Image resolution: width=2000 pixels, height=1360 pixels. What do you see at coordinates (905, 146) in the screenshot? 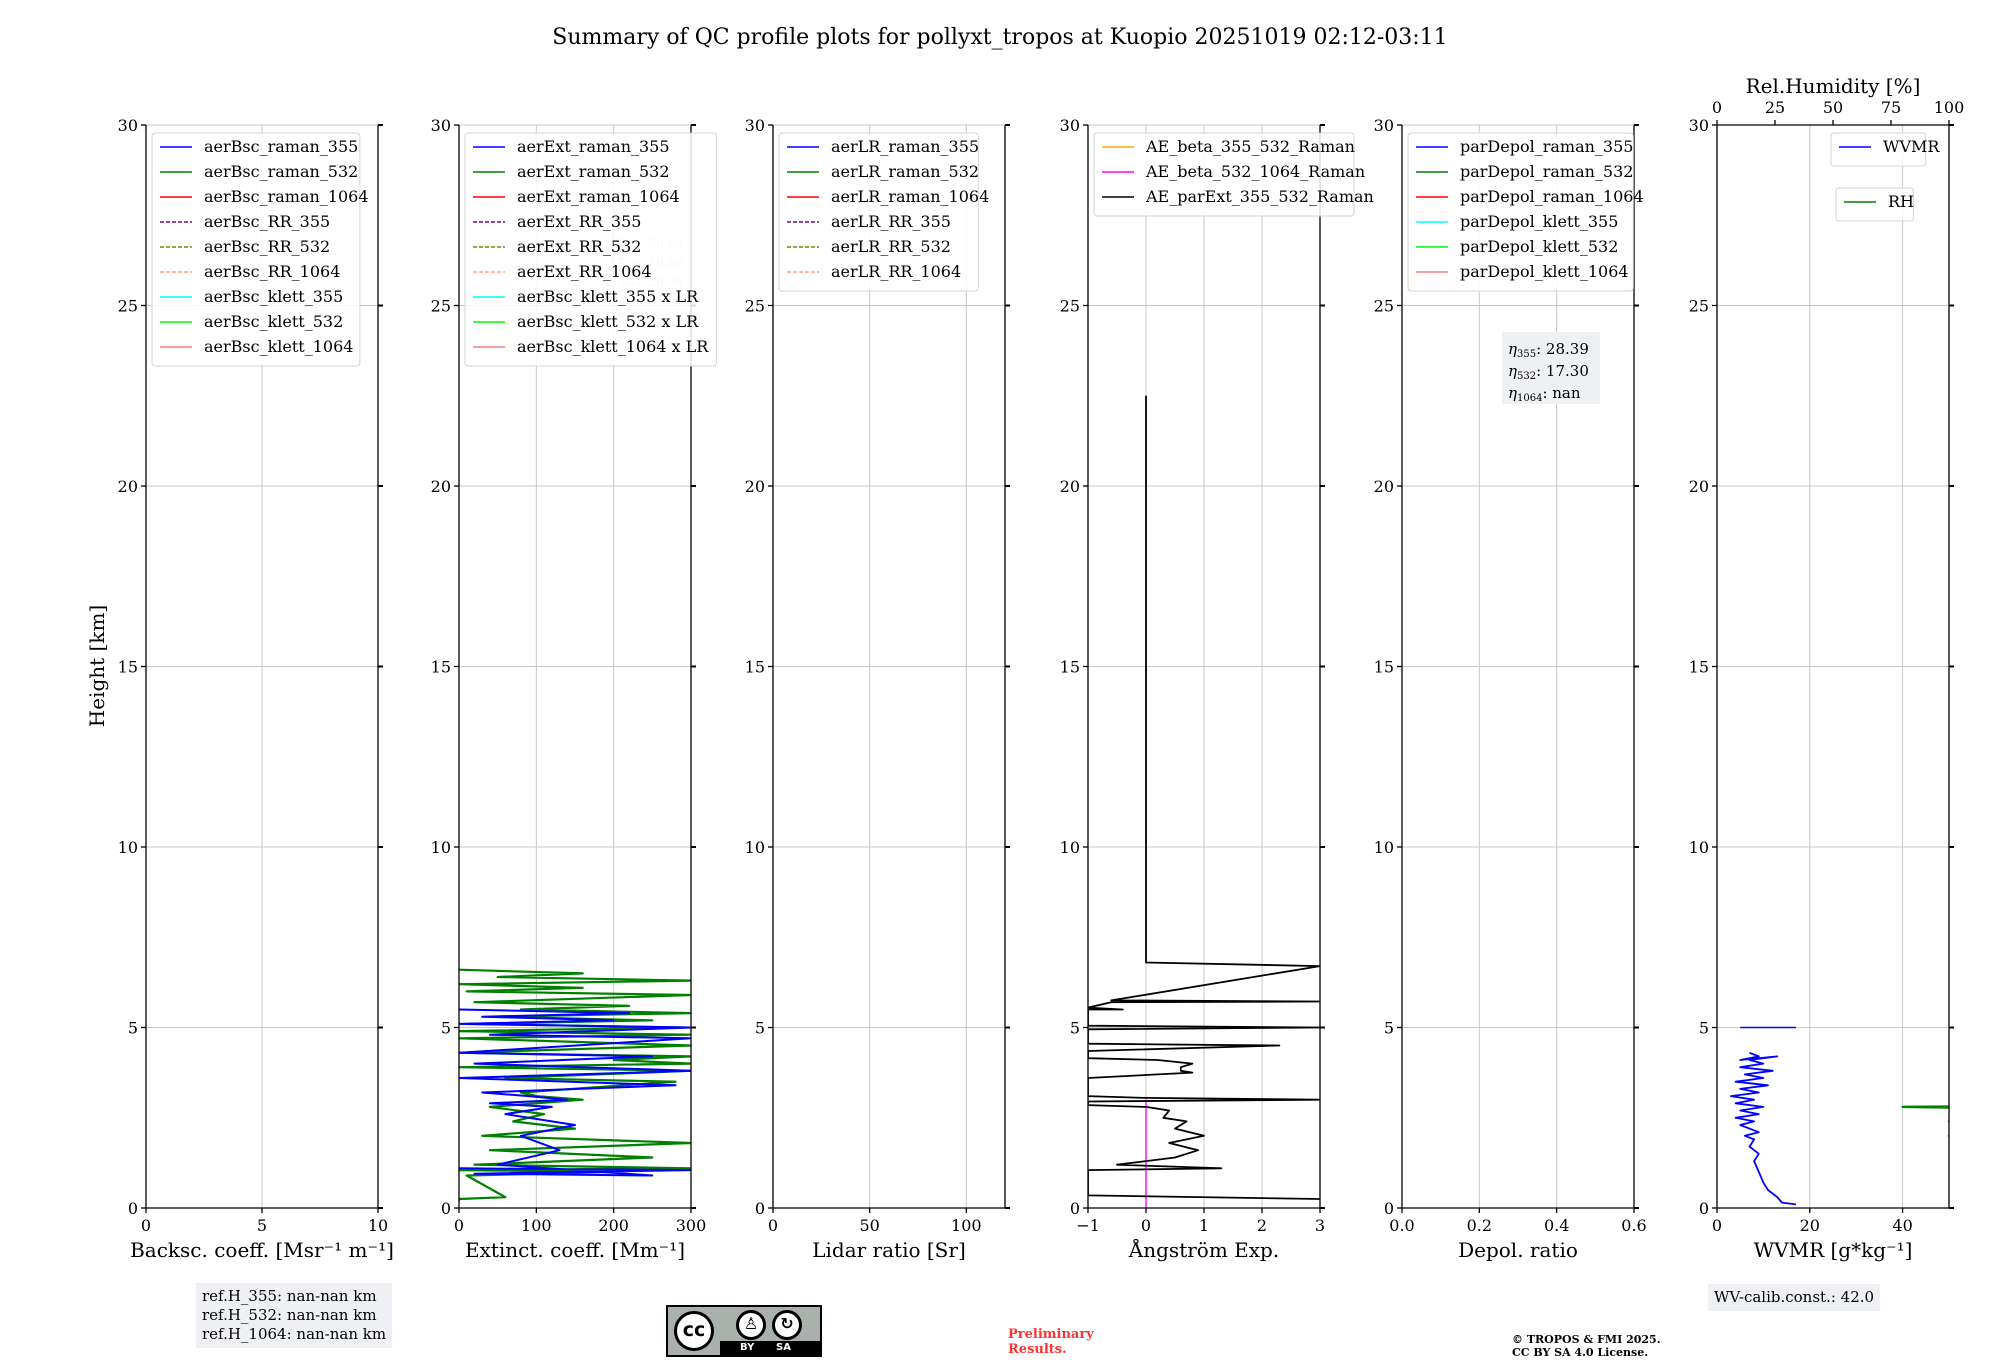
I see `legend-label: aerLR_raman_355` at bounding box center [905, 146].